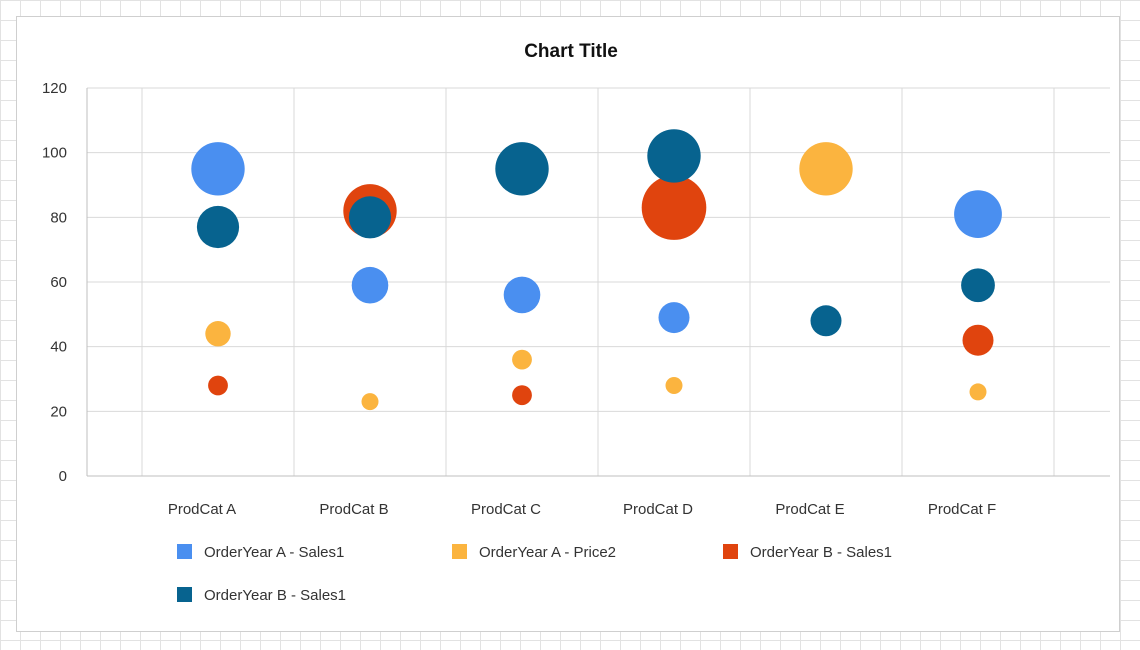  Describe the element at coordinates (63, 476) in the screenshot. I see `y-tick-label: 0` at that location.